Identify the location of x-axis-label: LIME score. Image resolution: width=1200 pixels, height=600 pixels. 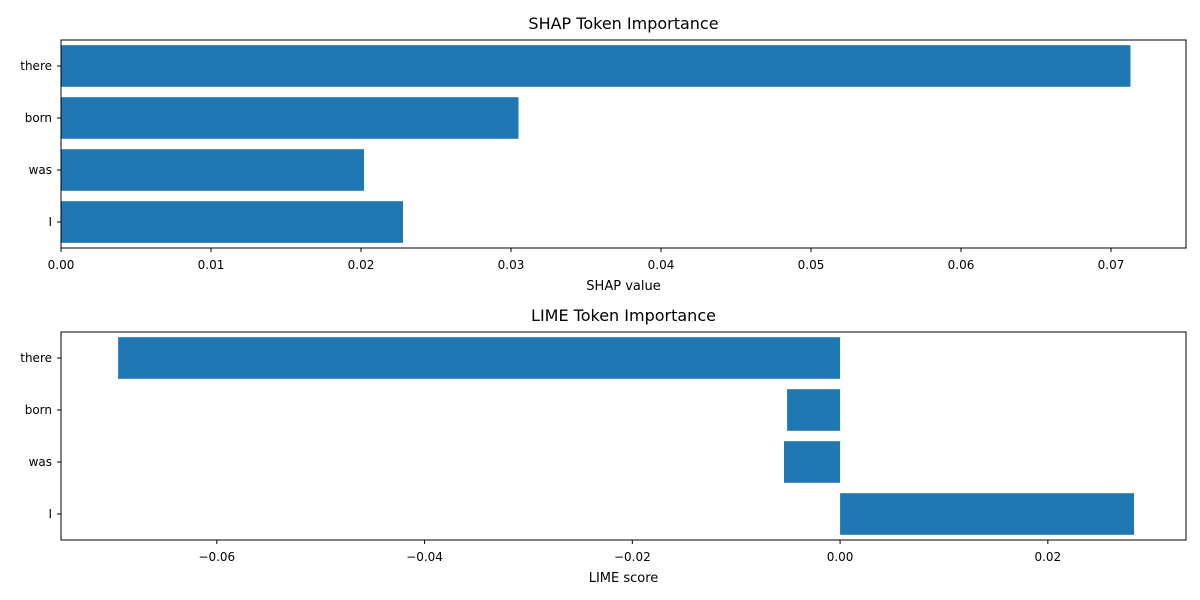
(624, 578).